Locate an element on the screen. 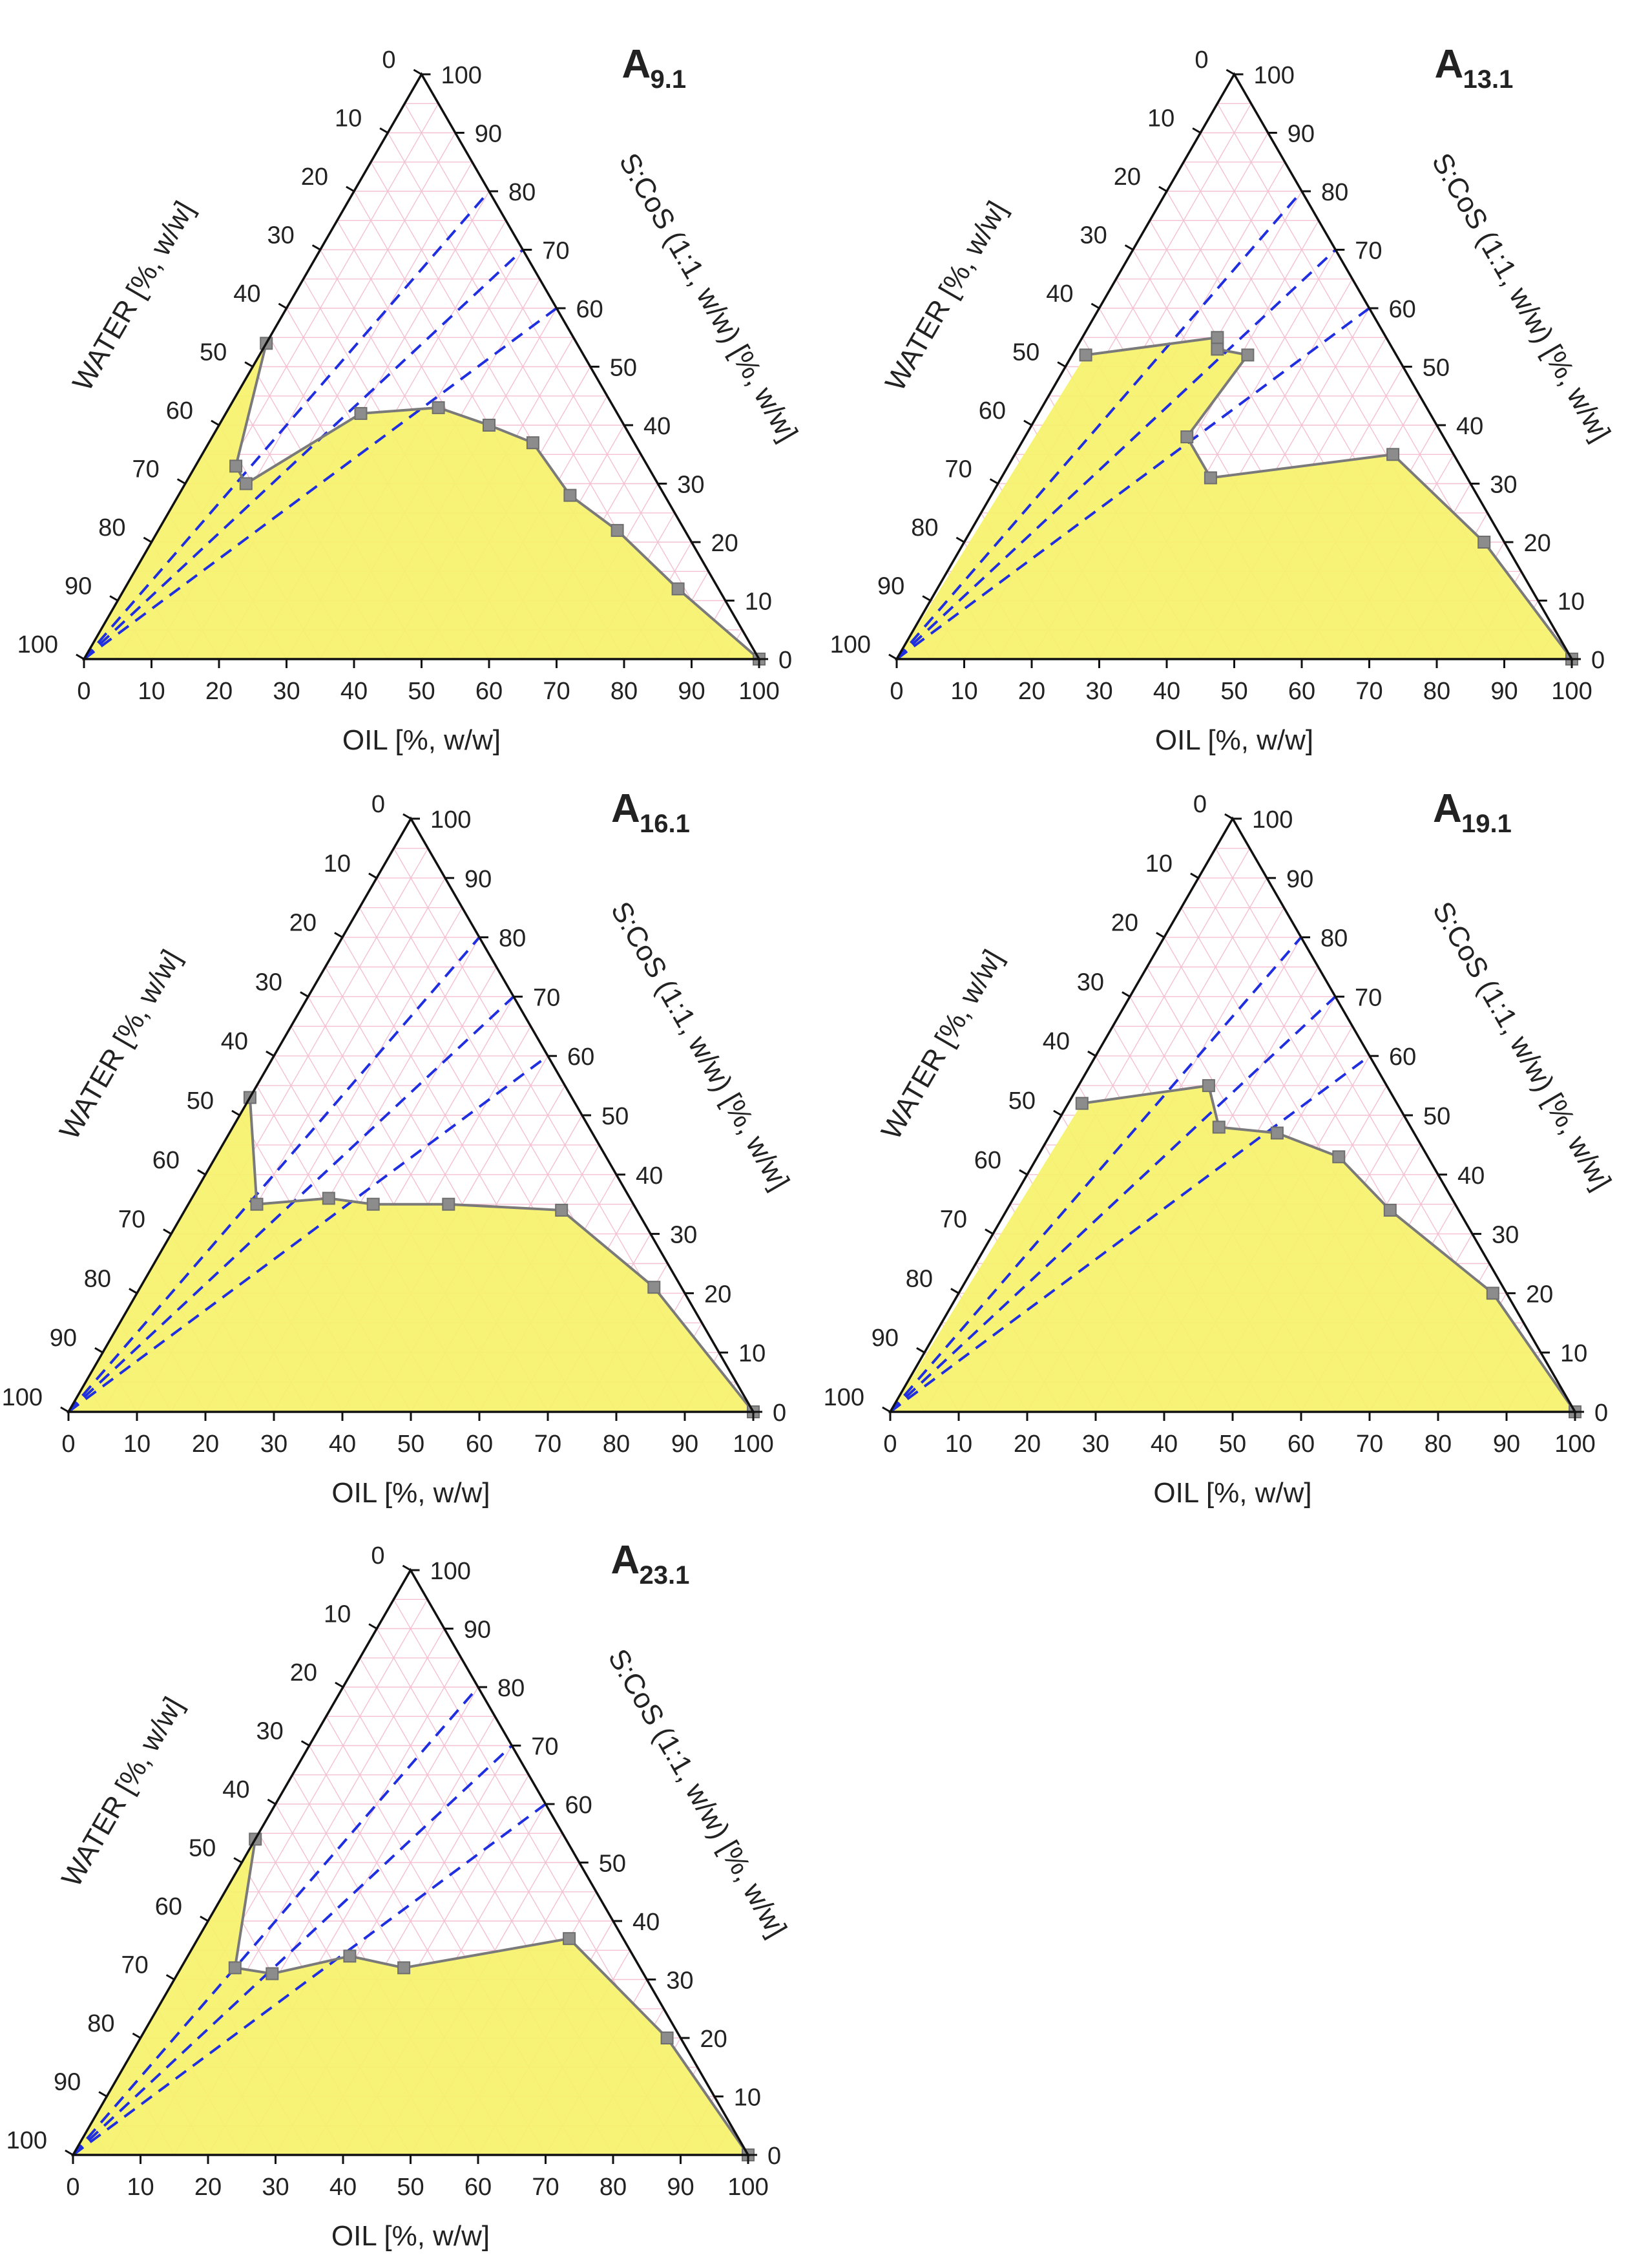 Image resolution: width=1628 pixels, height=2268 pixels. panel-title-subscript: 16.1 is located at coordinates (665, 824).